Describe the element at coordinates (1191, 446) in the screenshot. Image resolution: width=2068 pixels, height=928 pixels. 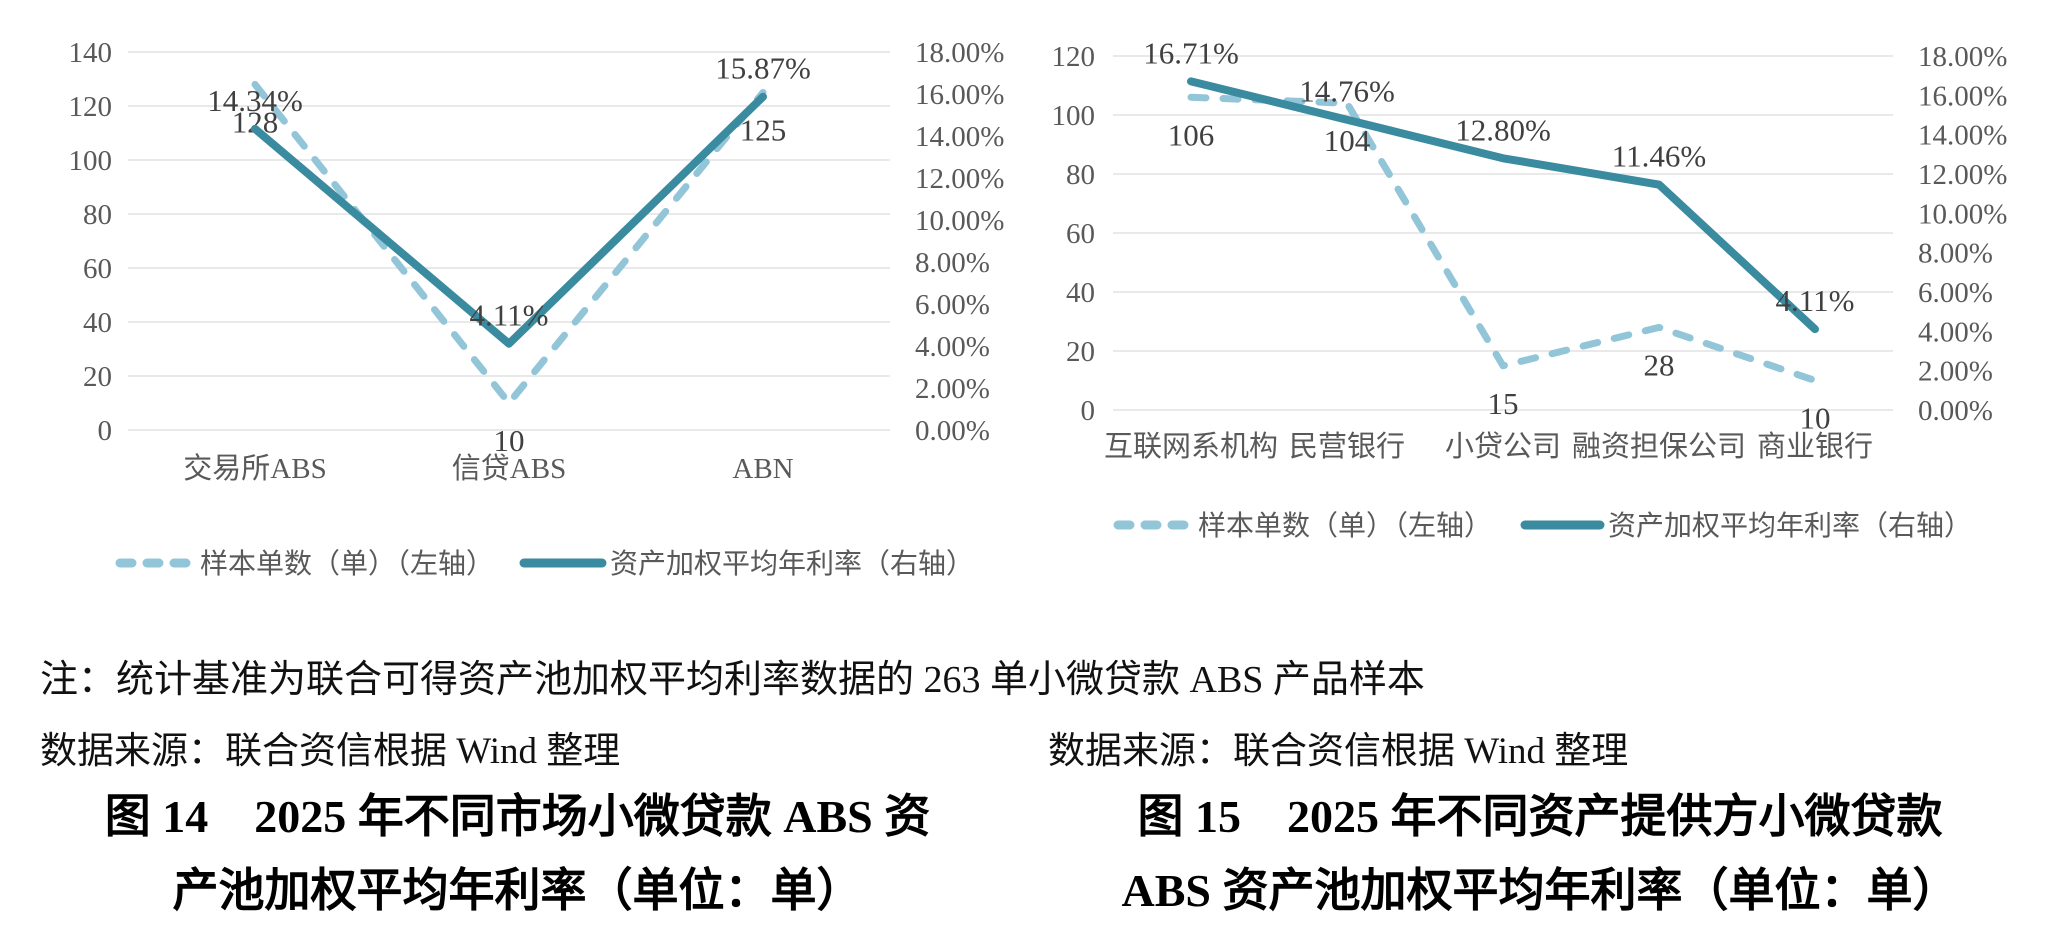
I see `category-label: 互联网系机构` at that location.